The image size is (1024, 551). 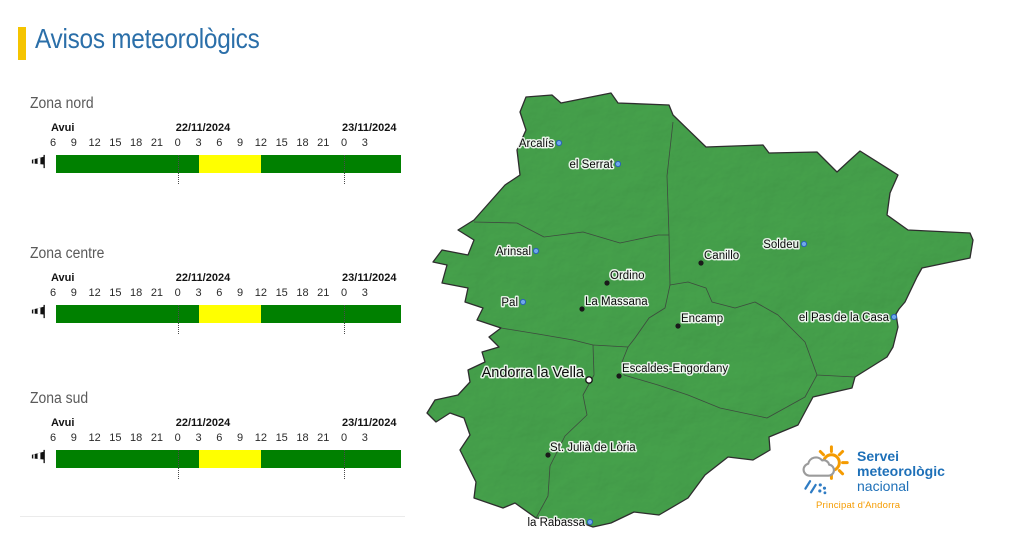 I want to click on title-accent-bar, so click(x=22, y=43).